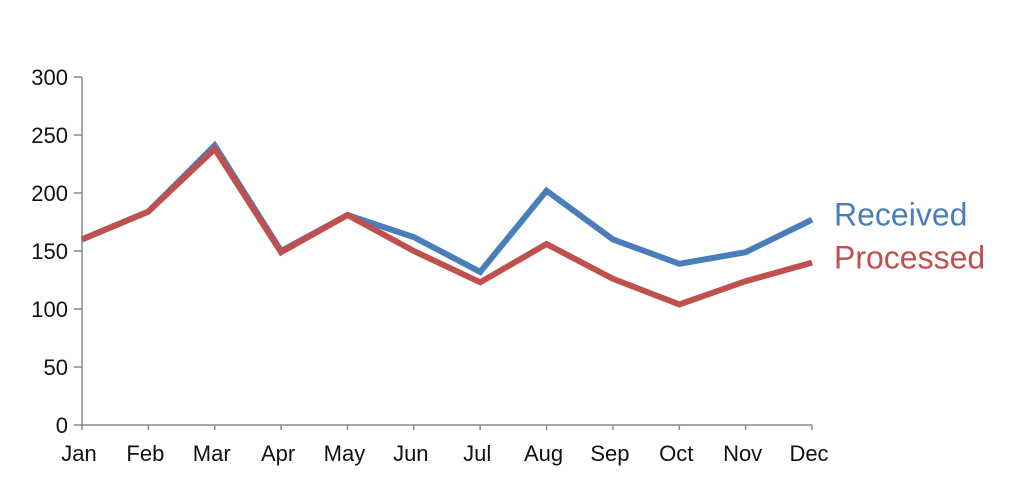 This screenshot has width=1036, height=486. What do you see at coordinates (808, 453) in the screenshot?
I see `x-tick-label: Dec` at bounding box center [808, 453].